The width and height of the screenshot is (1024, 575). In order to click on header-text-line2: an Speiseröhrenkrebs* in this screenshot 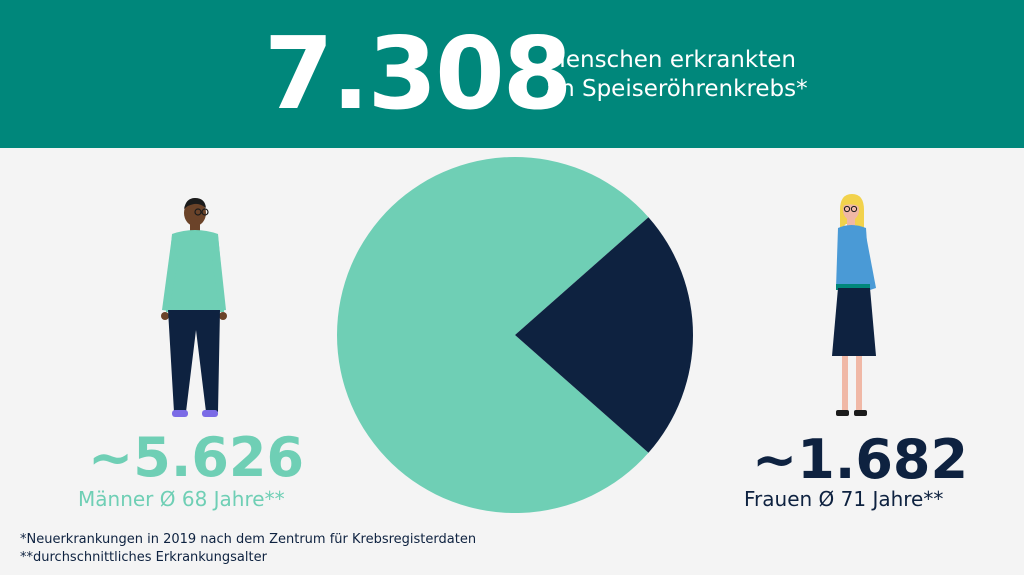, I will do `click(677, 89)`.